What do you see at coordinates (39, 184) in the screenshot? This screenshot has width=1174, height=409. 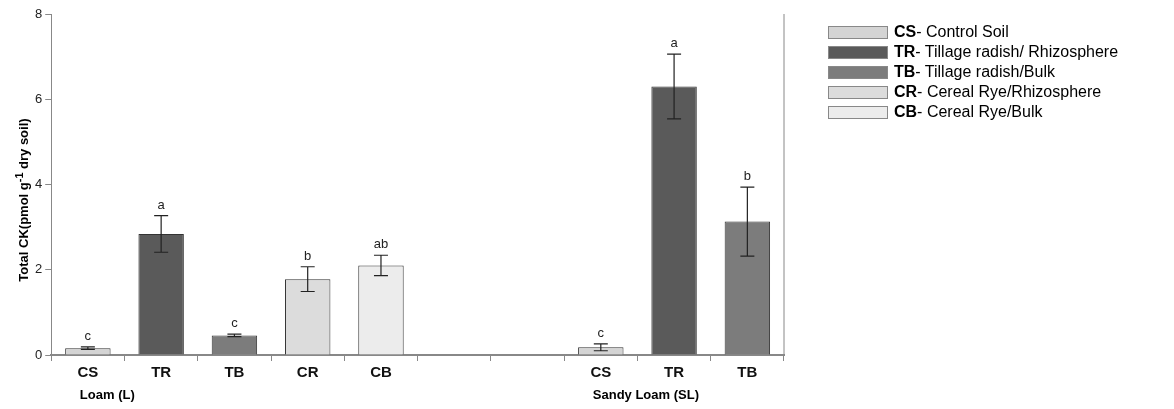 I see `y-tick-label: 4` at bounding box center [39, 184].